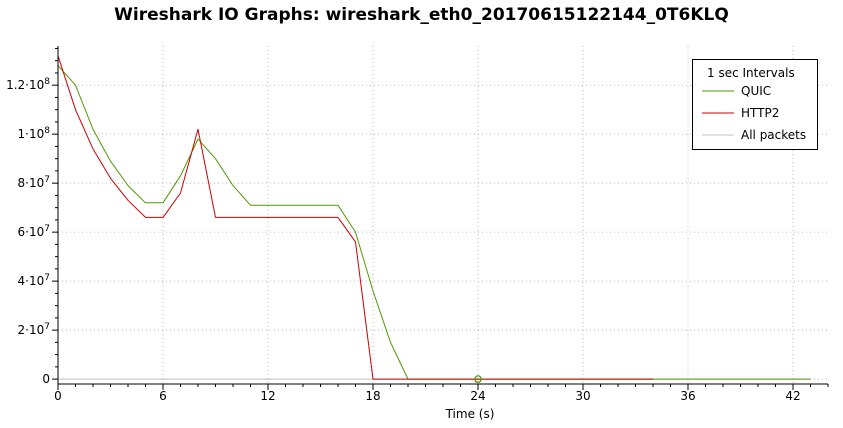 This screenshot has height=428, width=843. I want to click on y-tick-label-base: 4·10, so click(31, 281).